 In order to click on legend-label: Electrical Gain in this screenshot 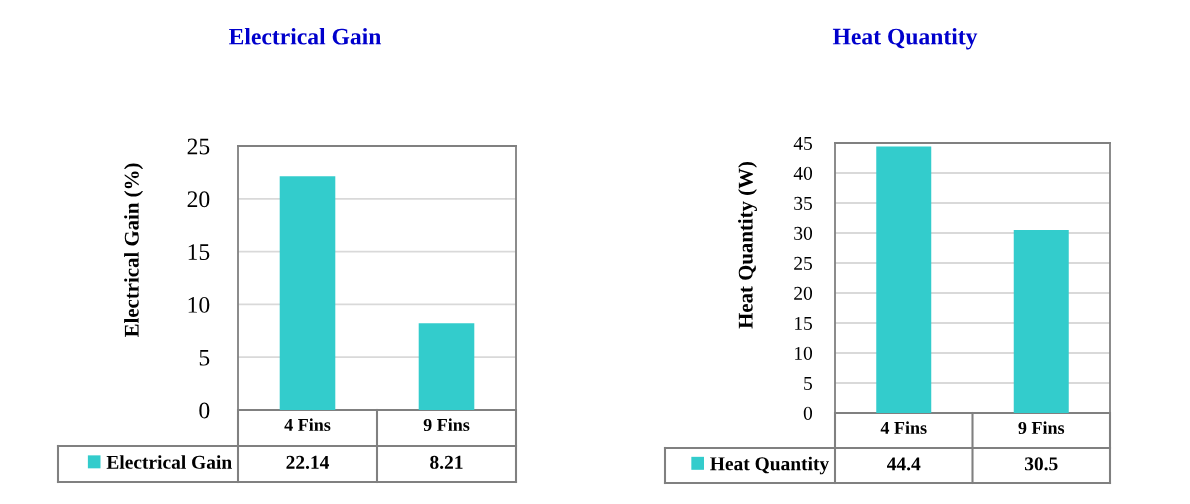, I will do `click(169, 462)`.